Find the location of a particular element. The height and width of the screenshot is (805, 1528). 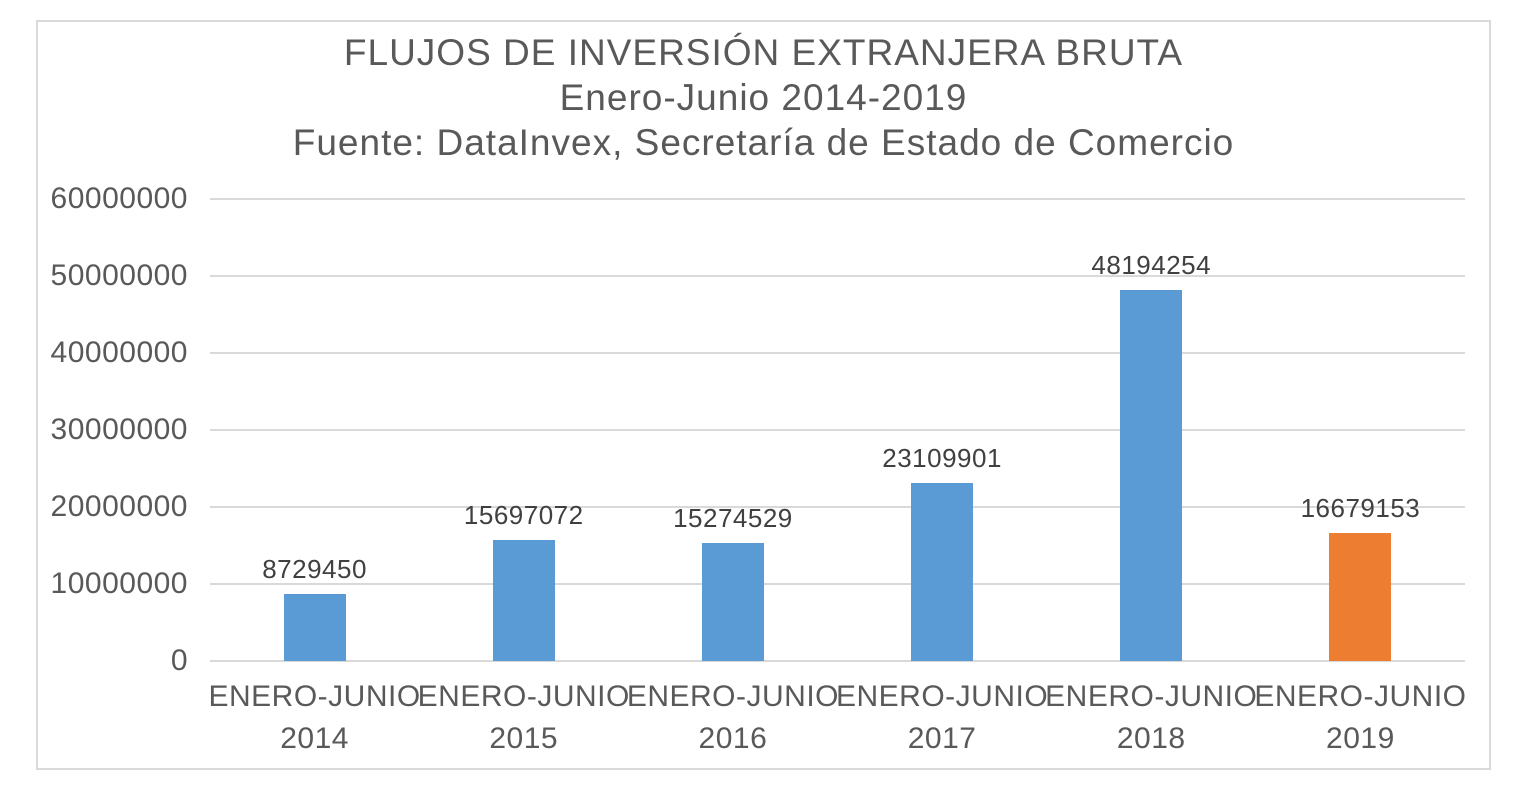

y-axis-tick-label: 40000000 is located at coordinates (119, 352).